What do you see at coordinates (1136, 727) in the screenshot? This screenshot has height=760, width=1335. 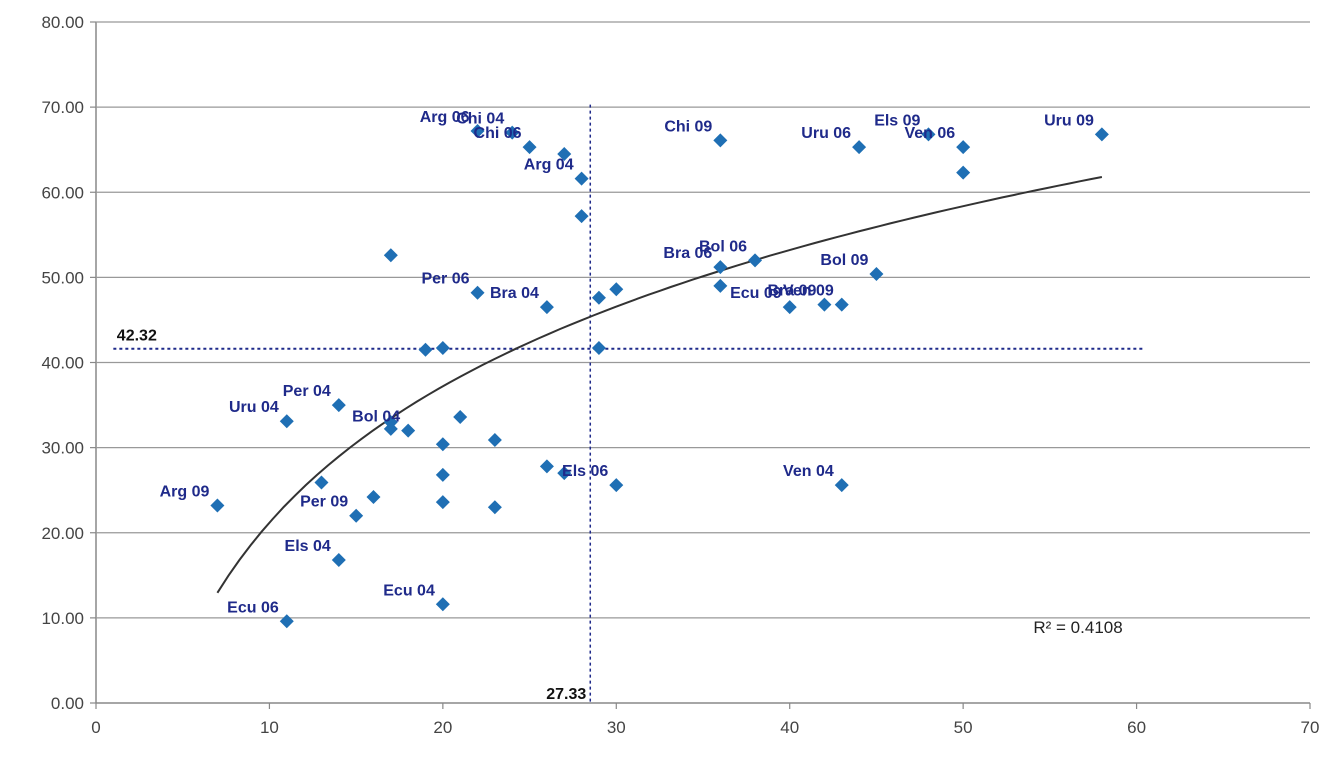 I see `x-tick-label: 60` at bounding box center [1136, 727].